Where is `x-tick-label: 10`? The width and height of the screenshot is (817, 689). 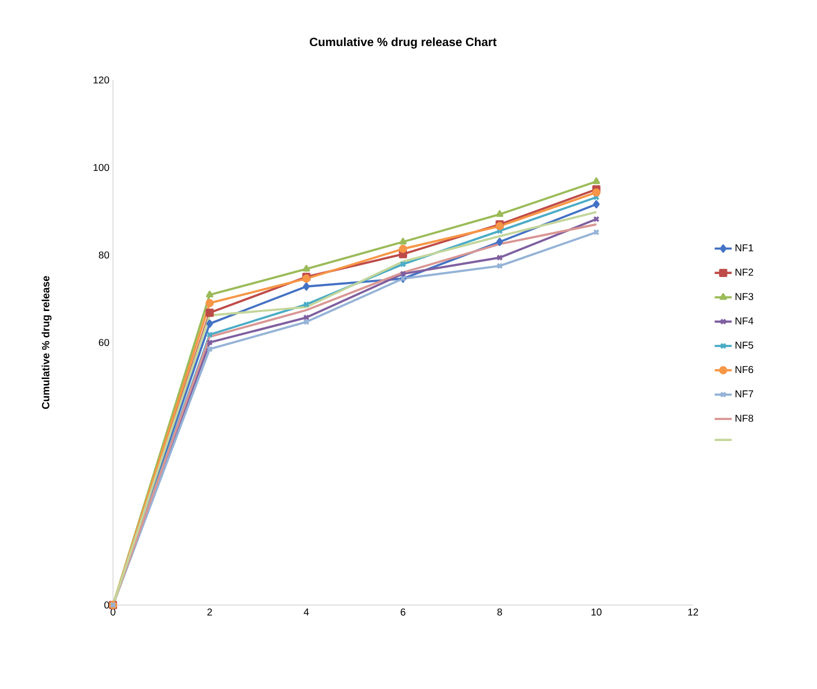 x-tick-label: 10 is located at coordinates (597, 612).